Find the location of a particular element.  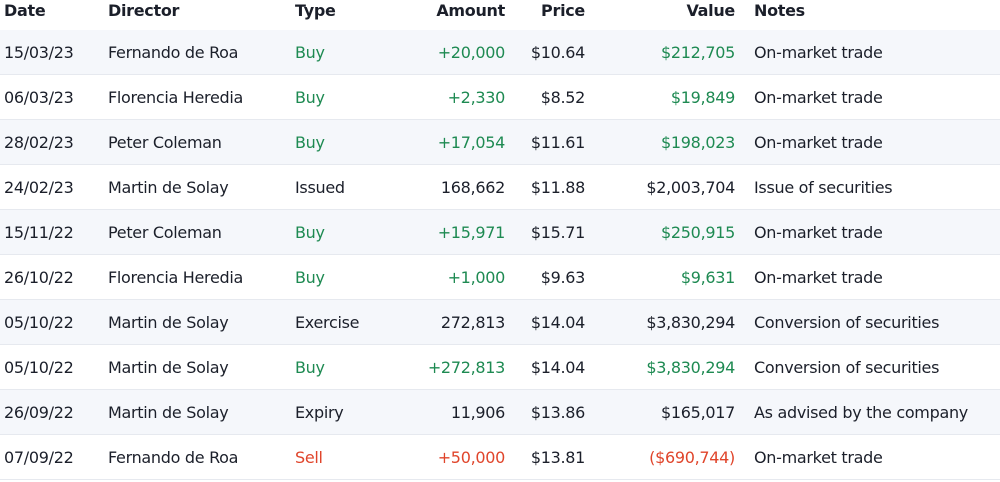

table-cell: +2,330 is located at coordinates (453, 97).